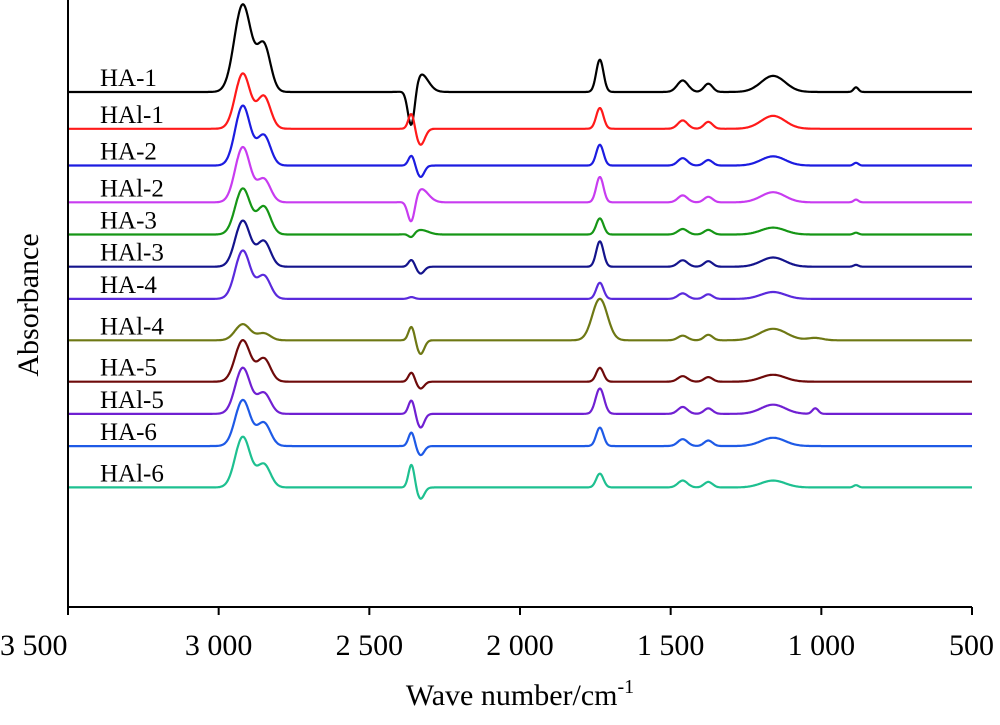 The height and width of the screenshot is (725, 1000). Describe the element at coordinates (28, 304) in the screenshot. I see `y-axis-title: Absorbance` at that location.